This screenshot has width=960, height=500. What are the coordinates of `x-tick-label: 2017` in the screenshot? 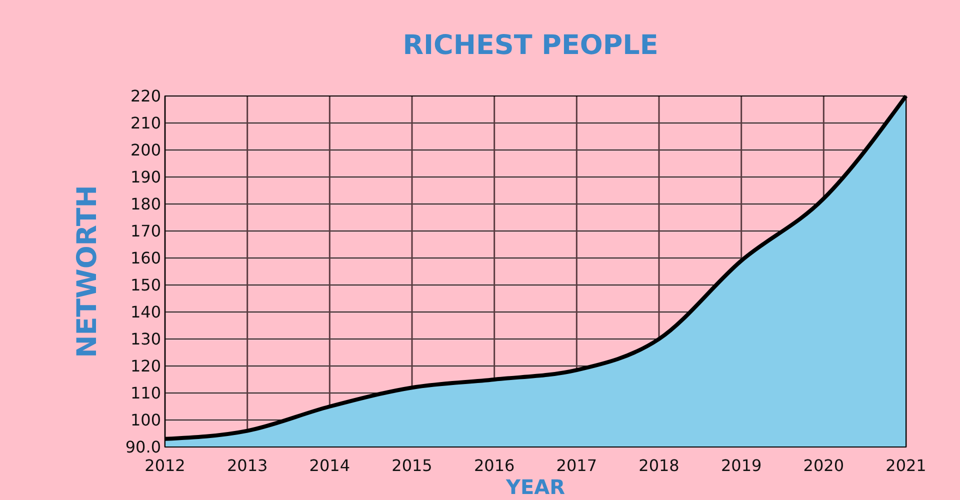 It's located at (577, 465).